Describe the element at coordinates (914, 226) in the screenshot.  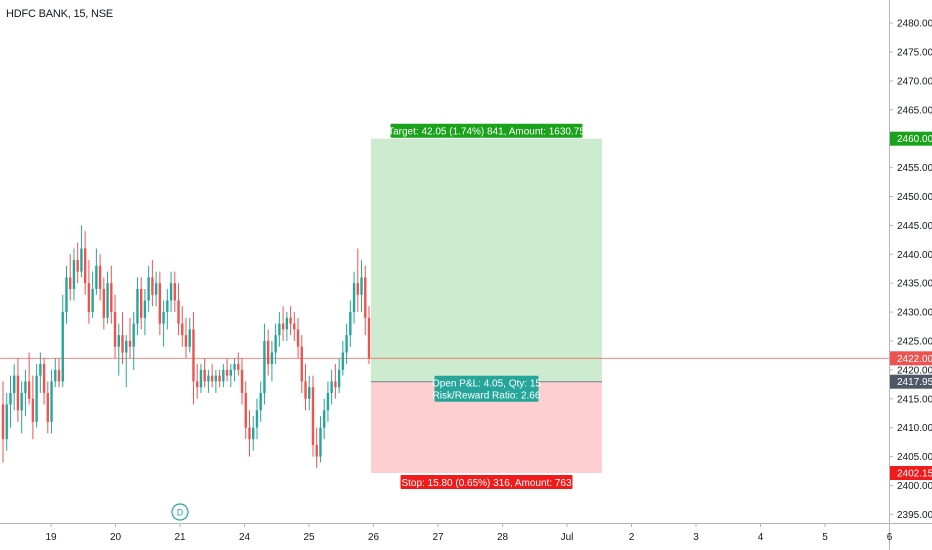
I see `price-tick-label: 2445.00` at that location.